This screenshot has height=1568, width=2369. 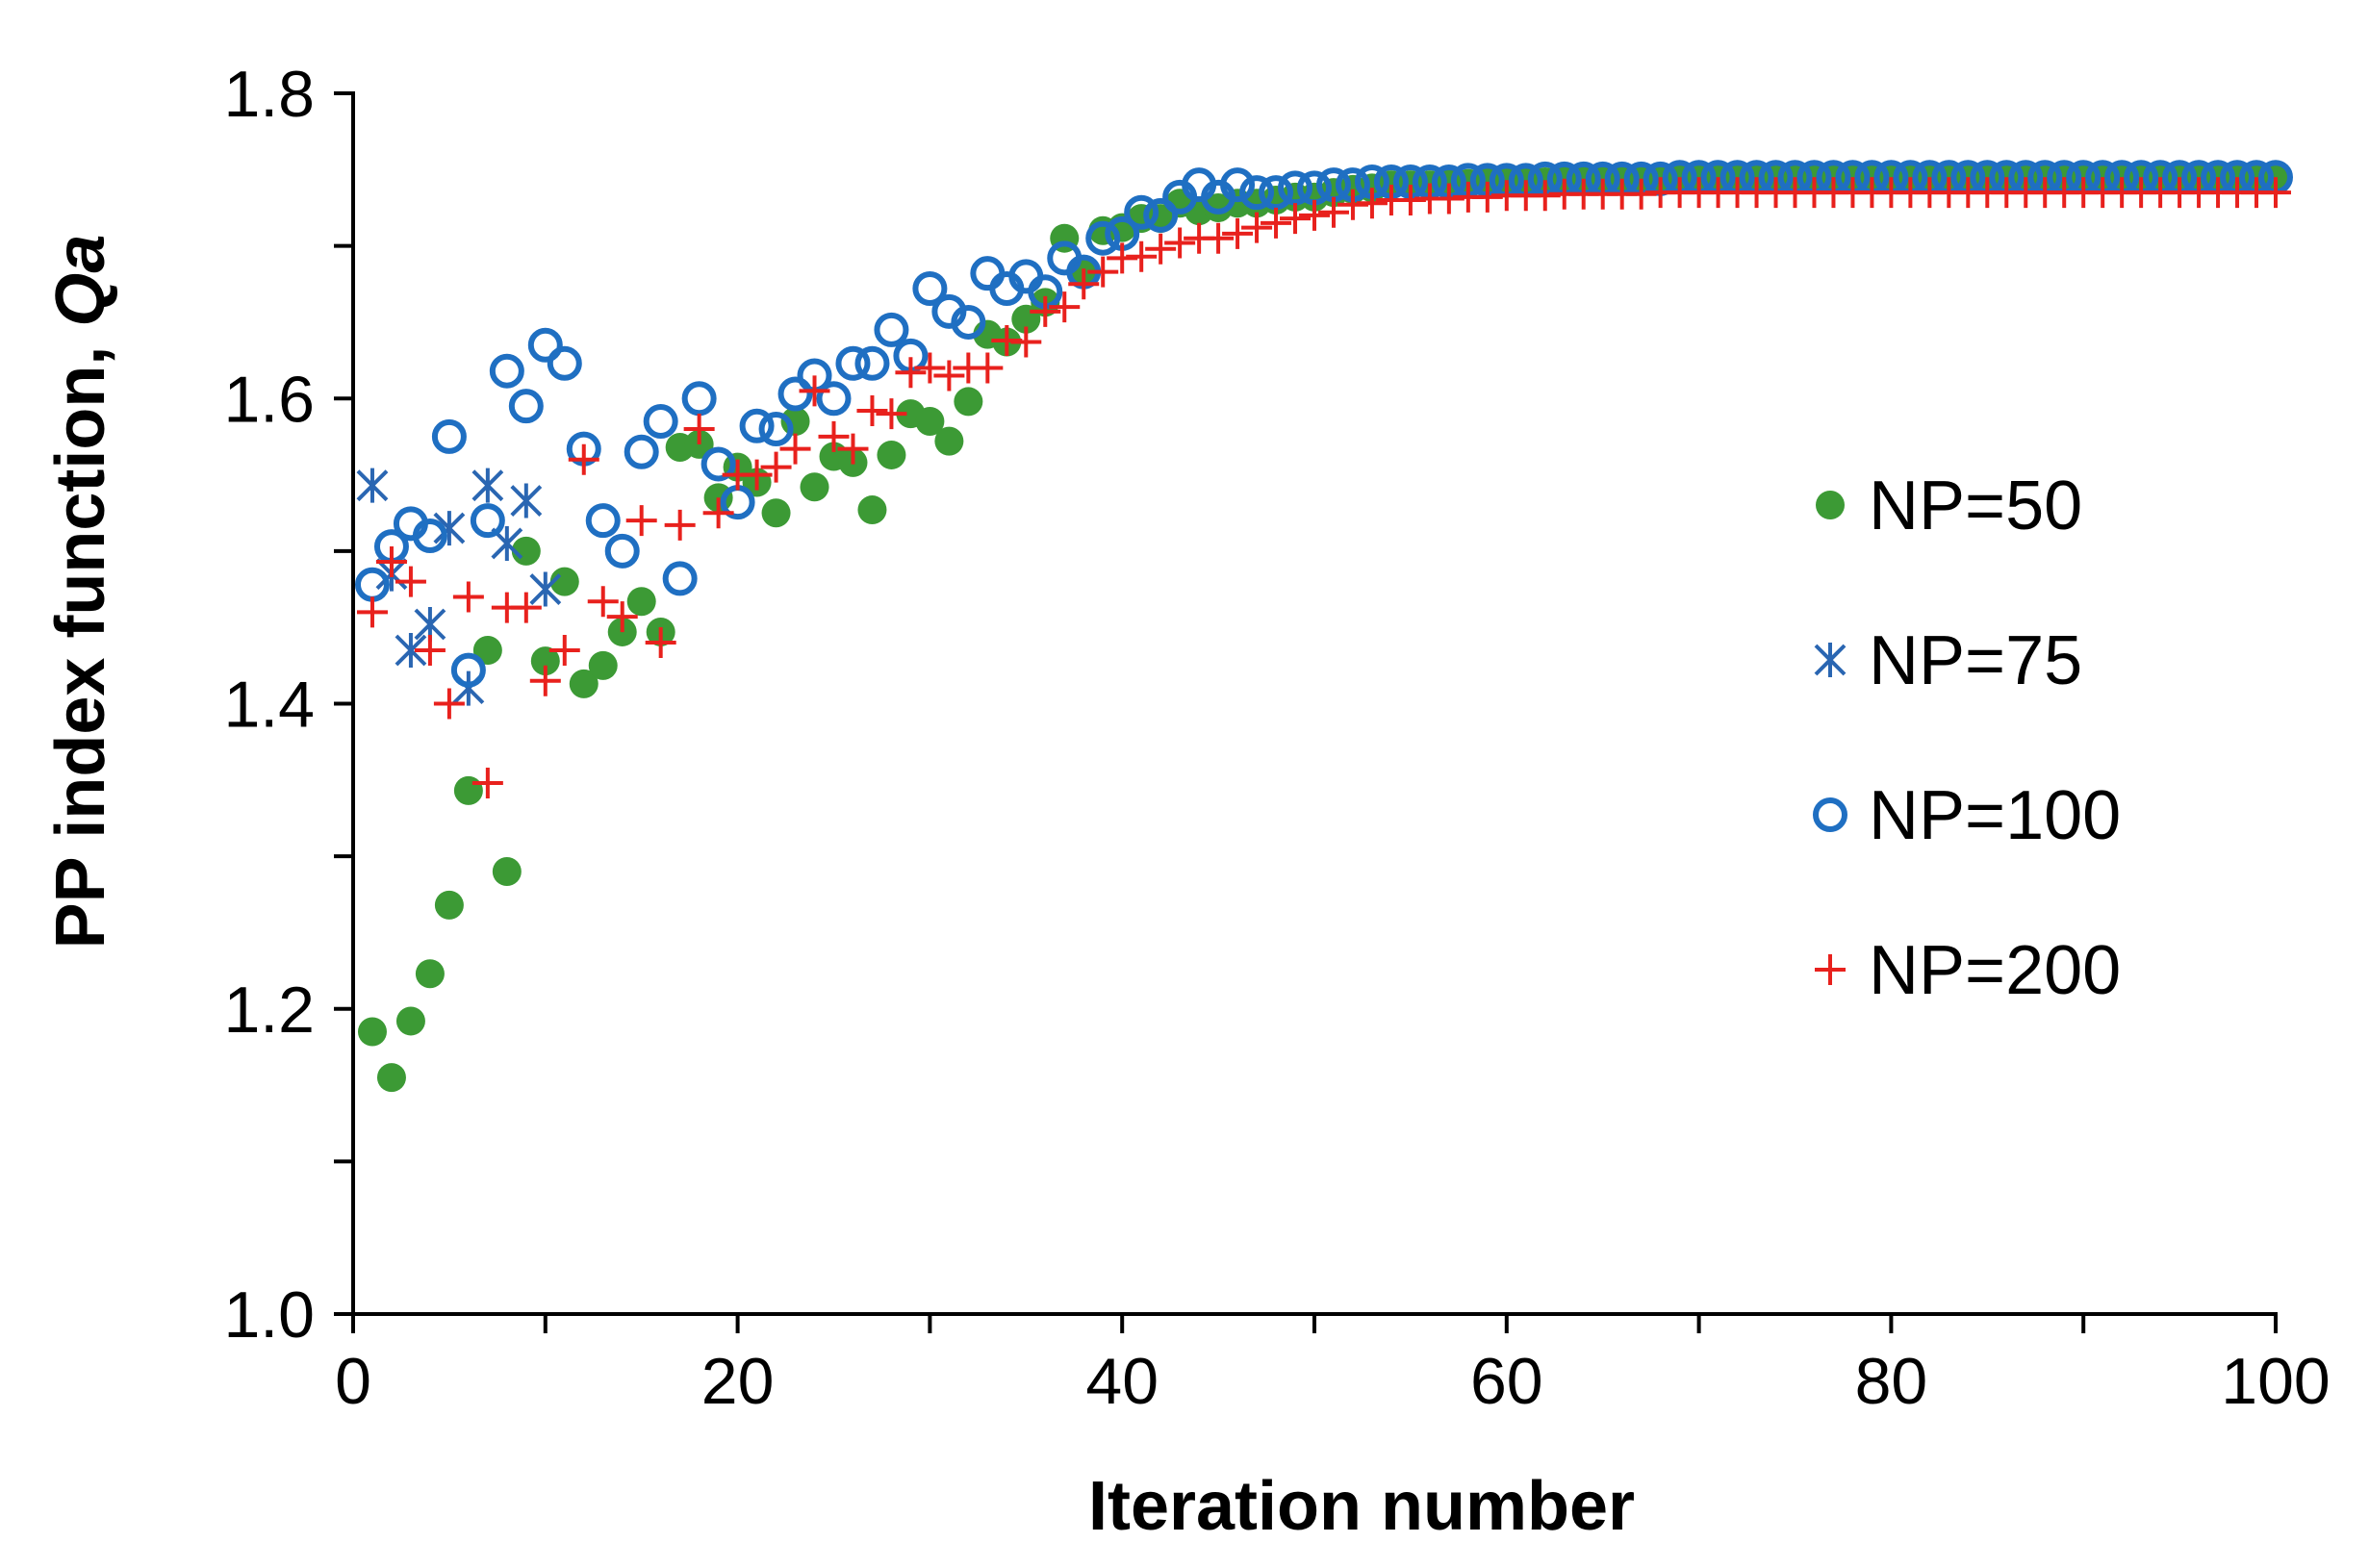 What do you see at coordinates (1976, 506) in the screenshot?
I see `legend-label: NP=50` at bounding box center [1976, 506].